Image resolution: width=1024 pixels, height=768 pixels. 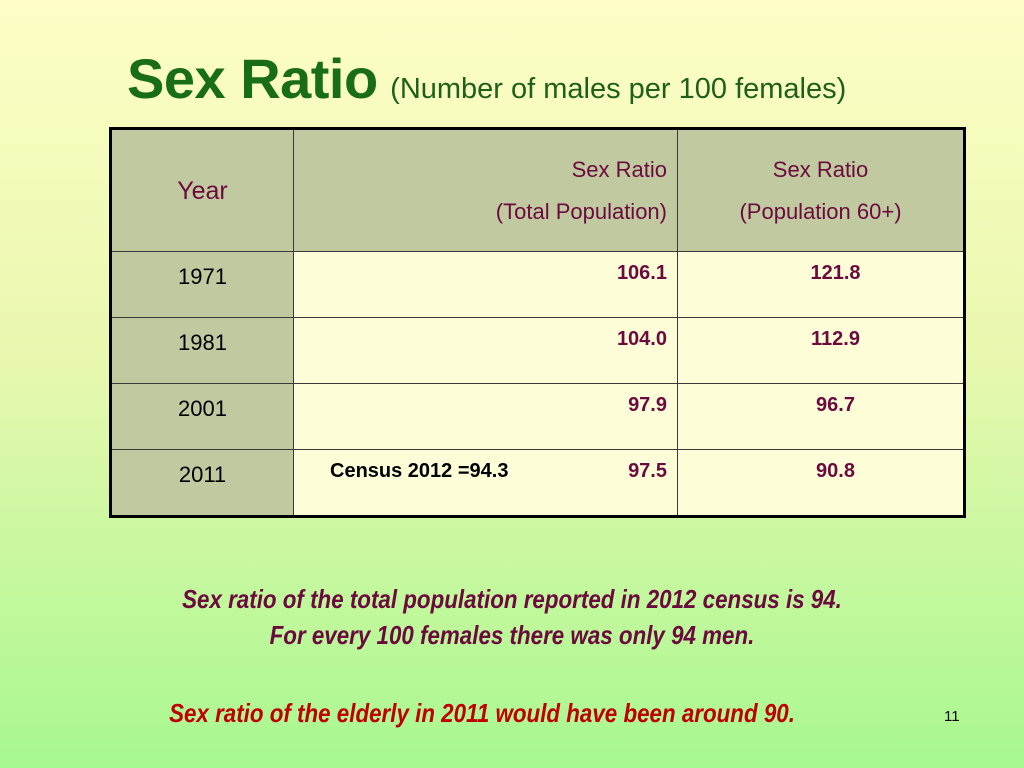 What do you see at coordinates (647, 405) in the screenshot?
I see `total-value: 97.9` at bounding box center [647, 405].